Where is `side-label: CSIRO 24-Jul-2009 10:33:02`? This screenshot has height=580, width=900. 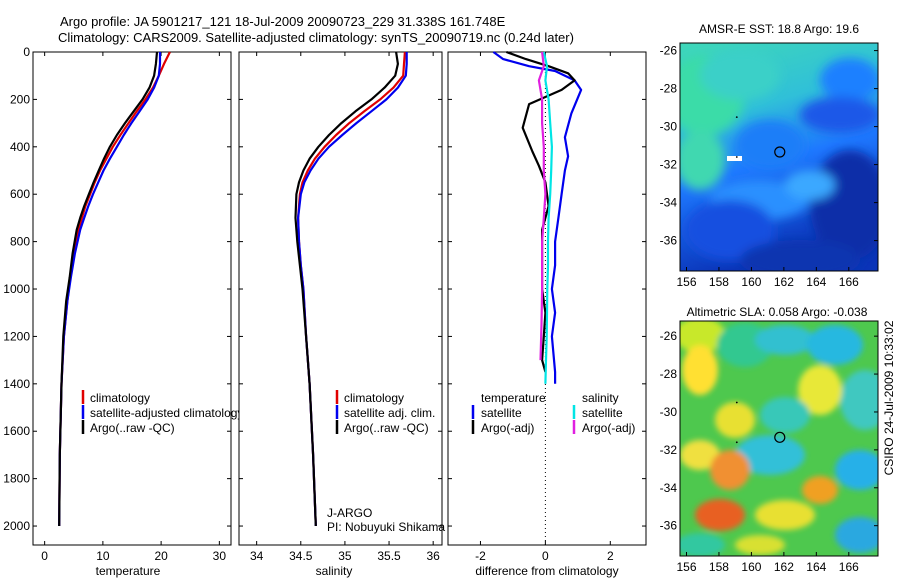
side-label: CSIRO 24-Jul-2009 10:33:02 is located at coordinates (889, 397).